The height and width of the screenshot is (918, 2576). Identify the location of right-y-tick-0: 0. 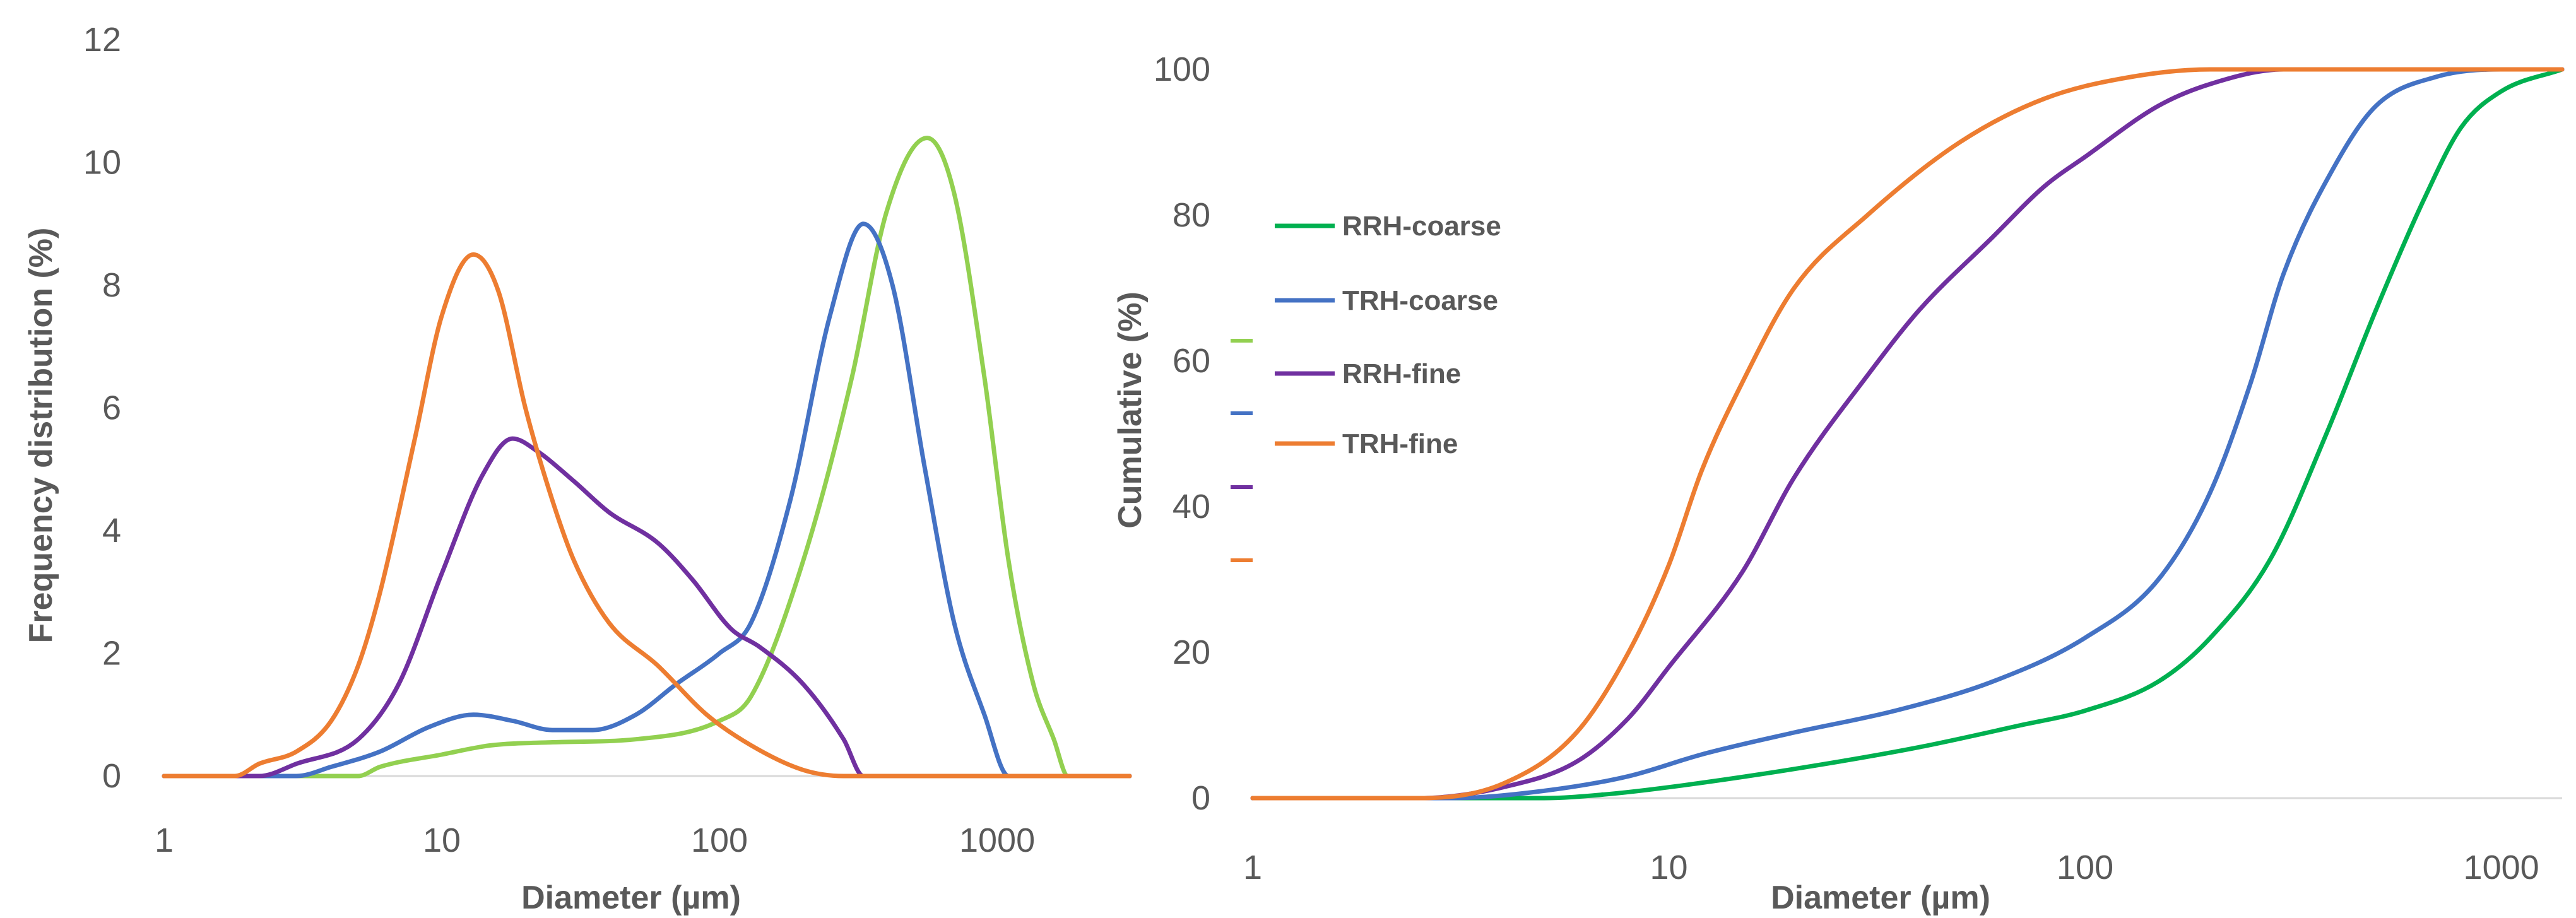
(1201, 798).